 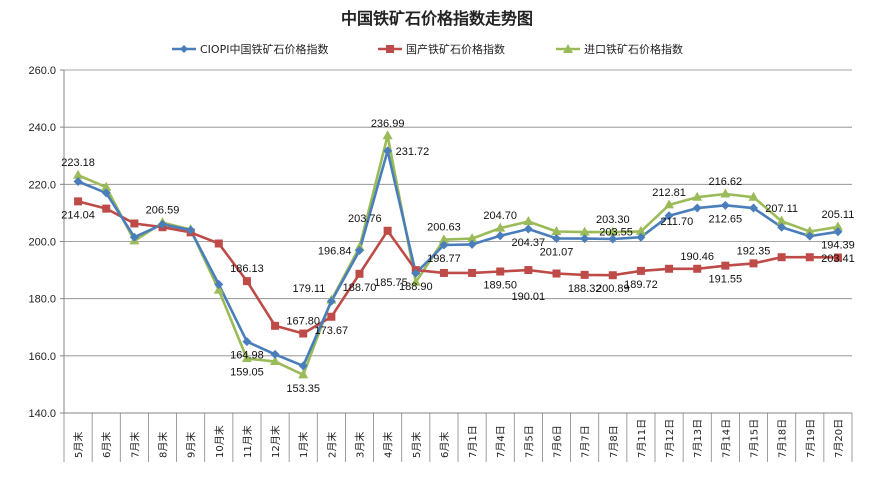 What do you see at coordinates (42, 128) in the screenshot?
I see `y-tick-label: 240.0` at bounding box center [42, 128].